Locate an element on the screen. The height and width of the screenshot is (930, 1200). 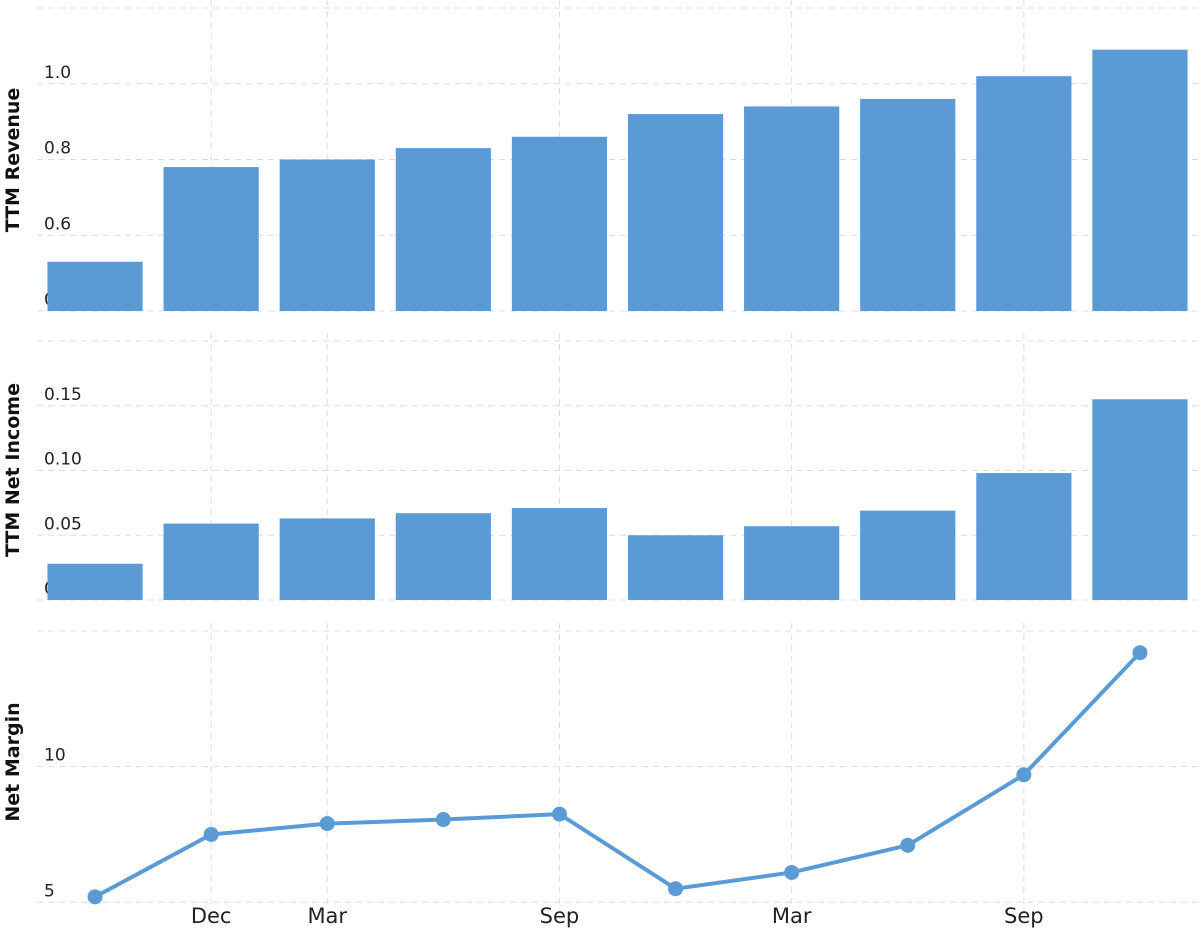
x-tick-label: Dec is located at coordinates (211, 916).